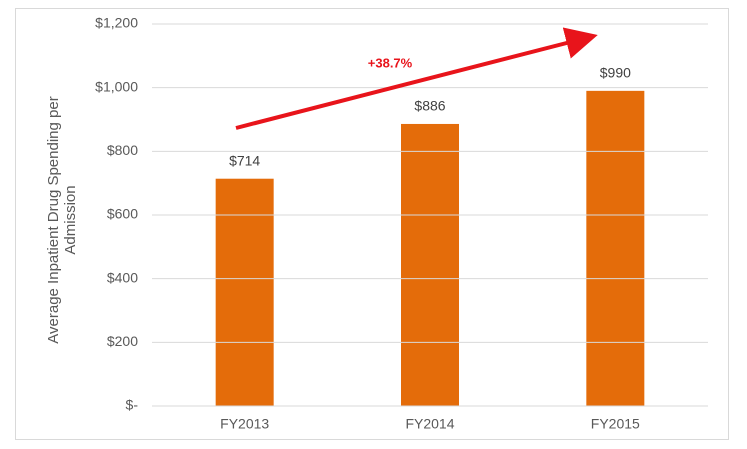  Describe the element at coordinates (122, 150) in the screenshot. I see `y-tick-label: $800` at that location.